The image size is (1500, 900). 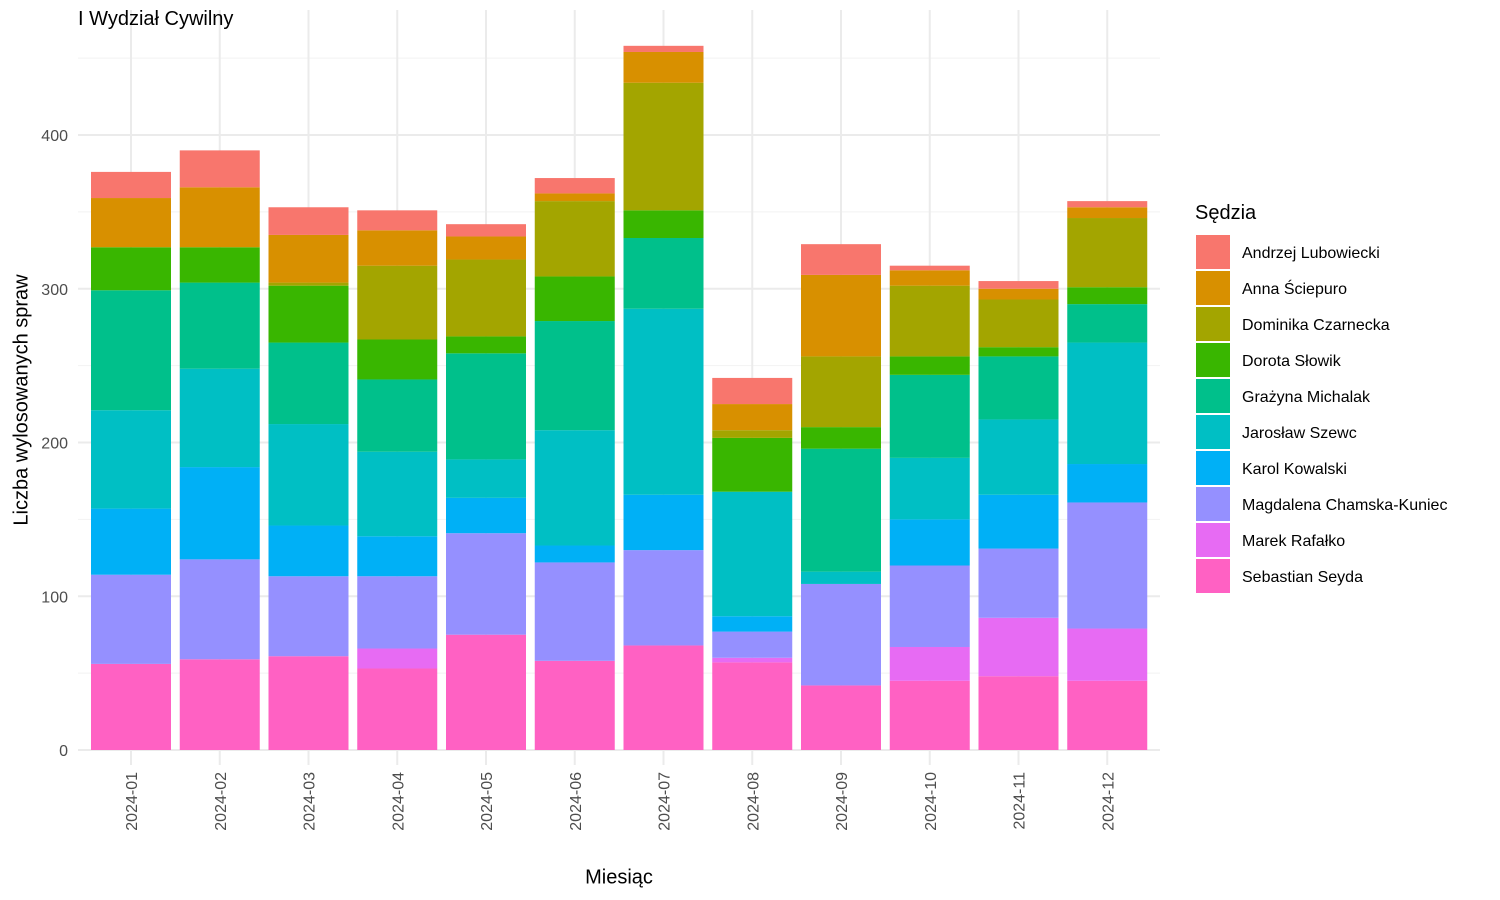 What do you see at coordinates (308, 383) in the screenshot?
I see `bar-segment: Grażyna Michalak 2024-03: 53` at bounding box center [308, 383].